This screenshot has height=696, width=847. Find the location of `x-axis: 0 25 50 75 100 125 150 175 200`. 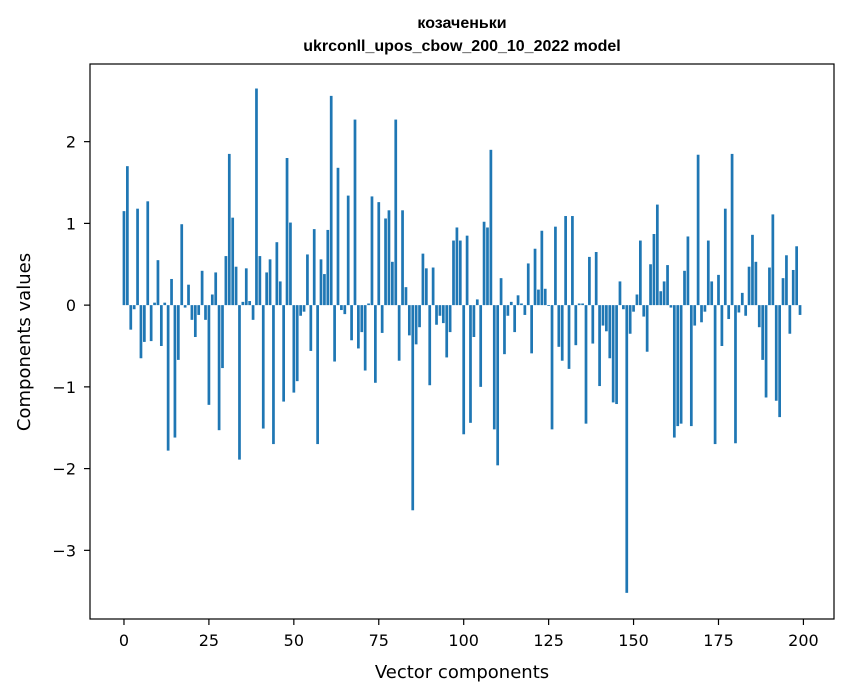

x-axis: 0 25 50 75 100 125 150 175 200 is located at coordinates (469, 634).